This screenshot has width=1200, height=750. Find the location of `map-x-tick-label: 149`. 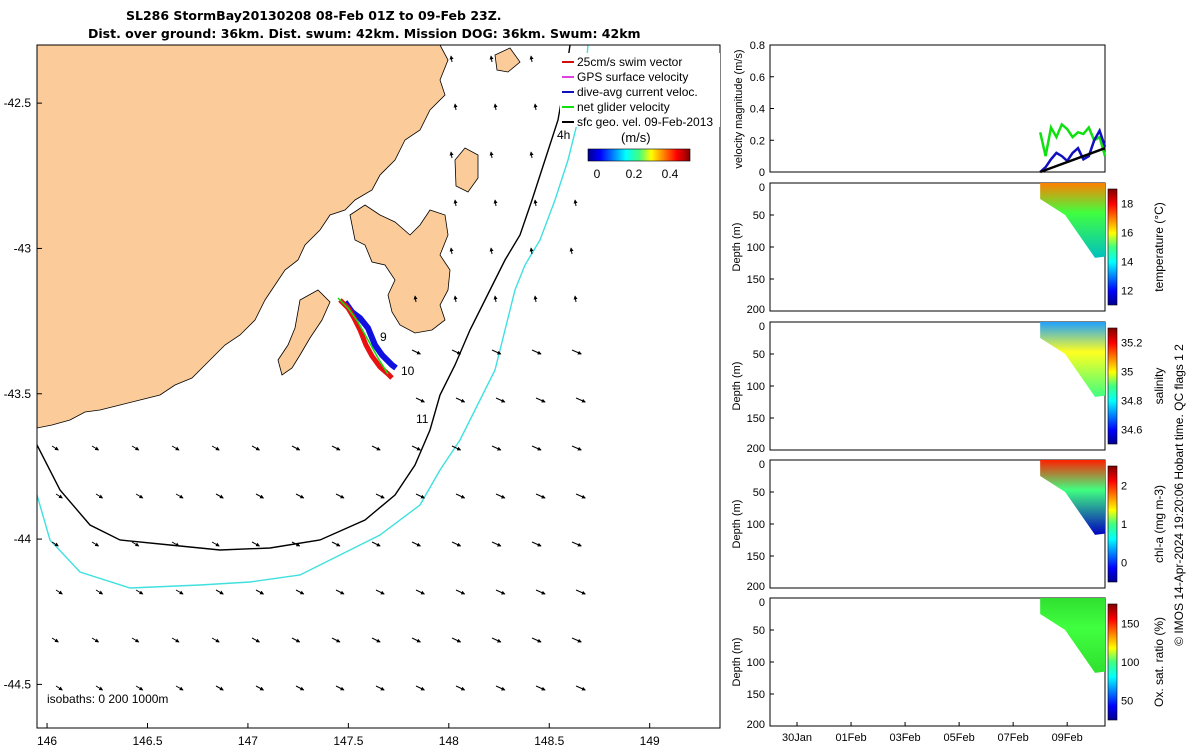

map-x-tick-label: 149 is located at coordinates (650, 741).